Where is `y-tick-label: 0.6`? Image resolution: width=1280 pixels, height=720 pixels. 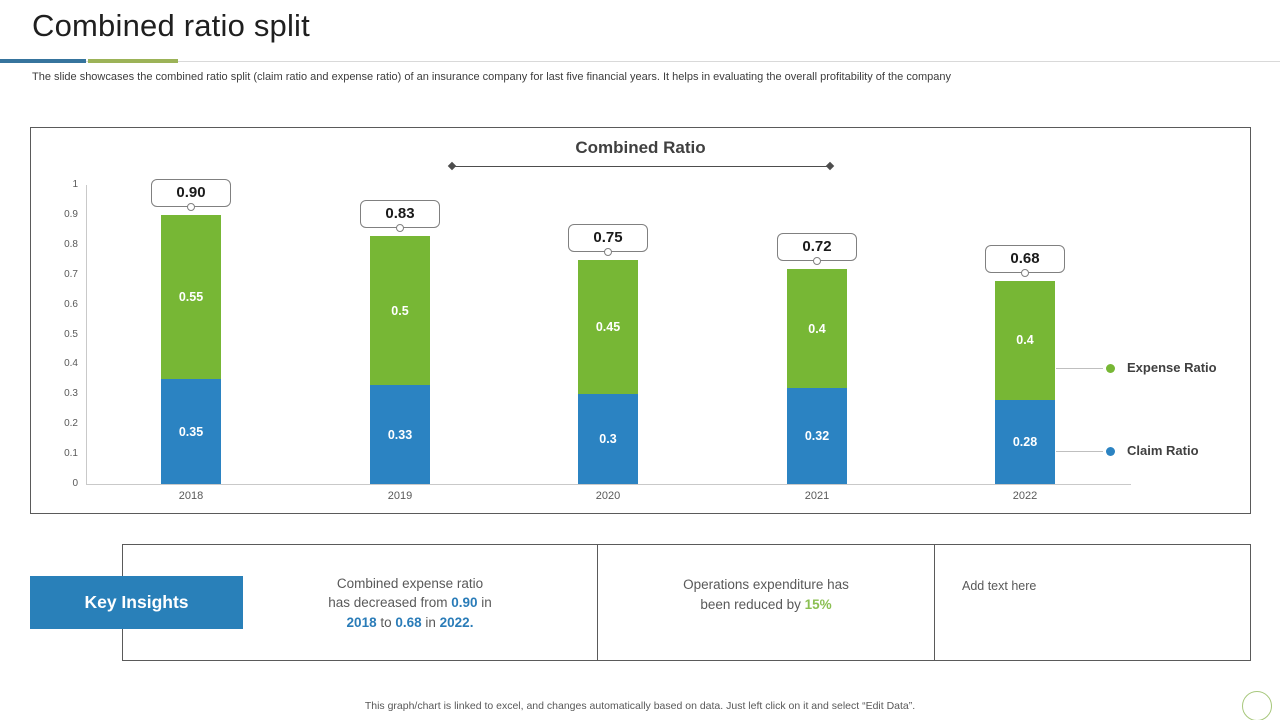 y-tick-label: 0.6 is located at coordinates (71, 304).